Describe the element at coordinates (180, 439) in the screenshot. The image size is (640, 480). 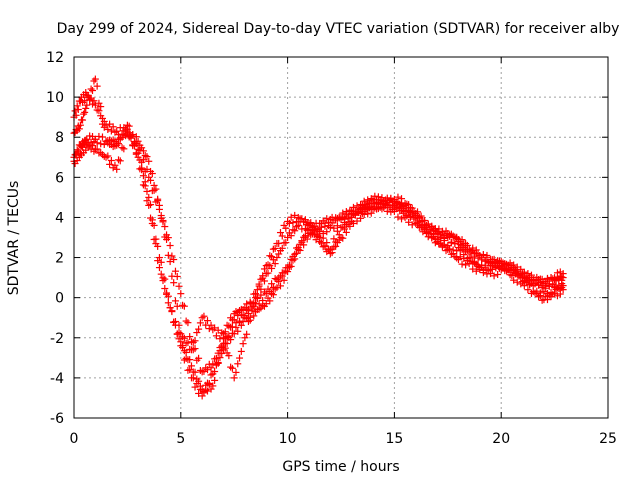
I see `x-tick-label: 5` at that location.